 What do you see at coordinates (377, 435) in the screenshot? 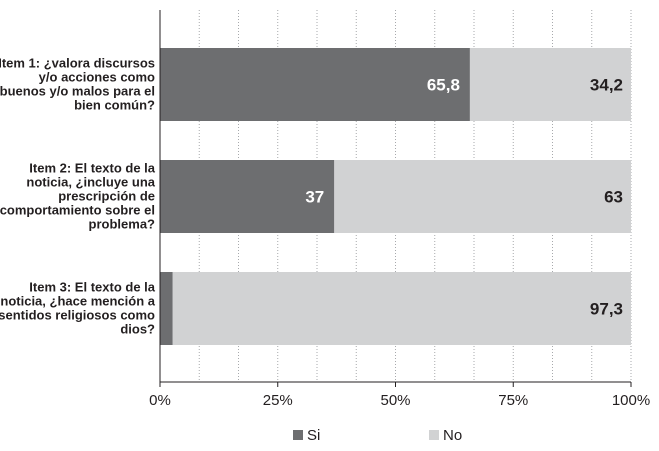
I see `legend: Si No` at bounding box center [377, 435].